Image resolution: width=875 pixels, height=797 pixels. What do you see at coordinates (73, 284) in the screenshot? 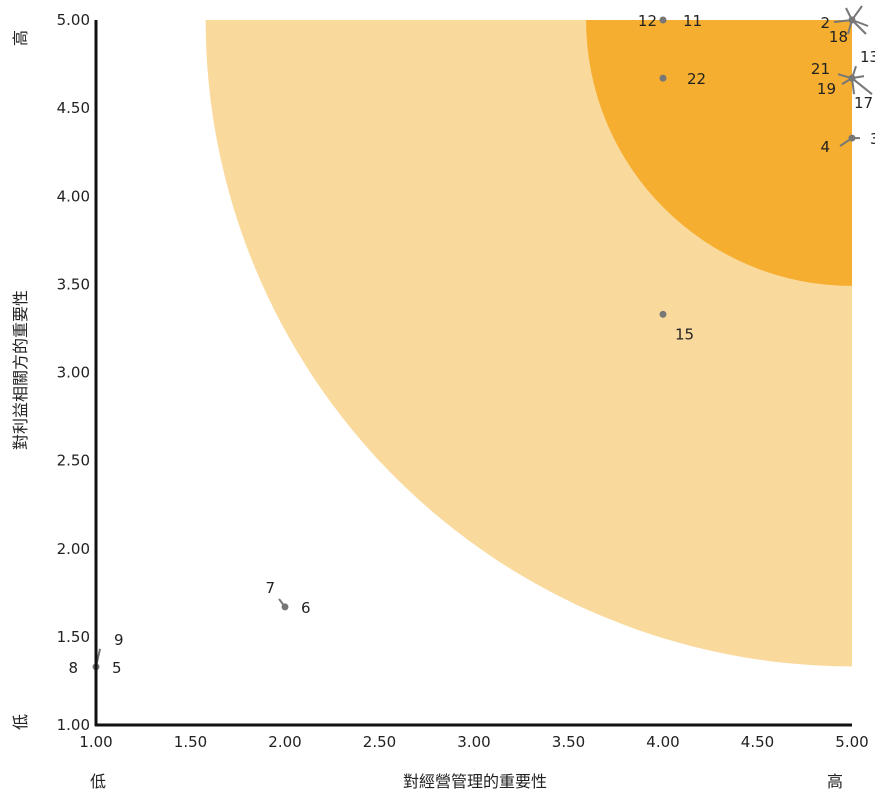
I see `y-tick-label: 3.50` at bounding box center [73, 284].